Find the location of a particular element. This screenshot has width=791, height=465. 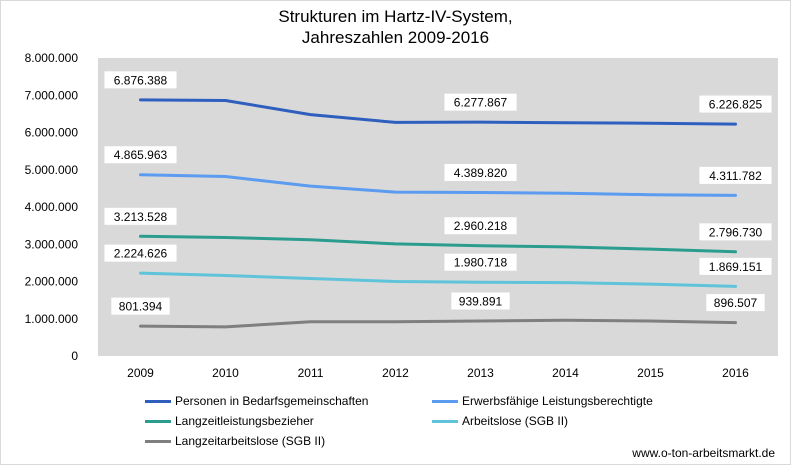

data-label: 939.891 is located at coordinates (480, 301).